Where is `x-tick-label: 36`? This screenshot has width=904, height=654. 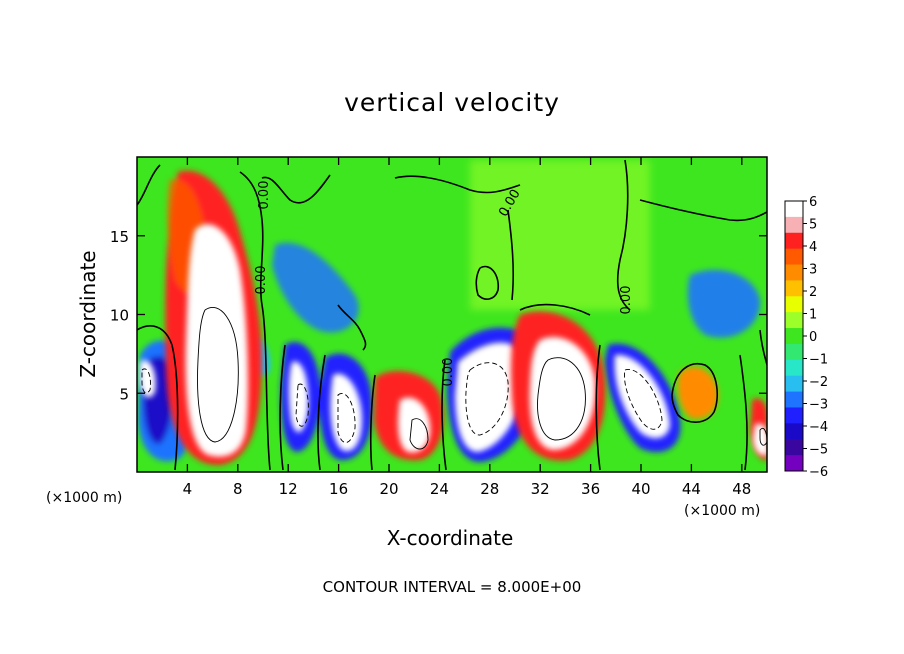
x-tick-label: 36 is located at coordinates (590, 489).